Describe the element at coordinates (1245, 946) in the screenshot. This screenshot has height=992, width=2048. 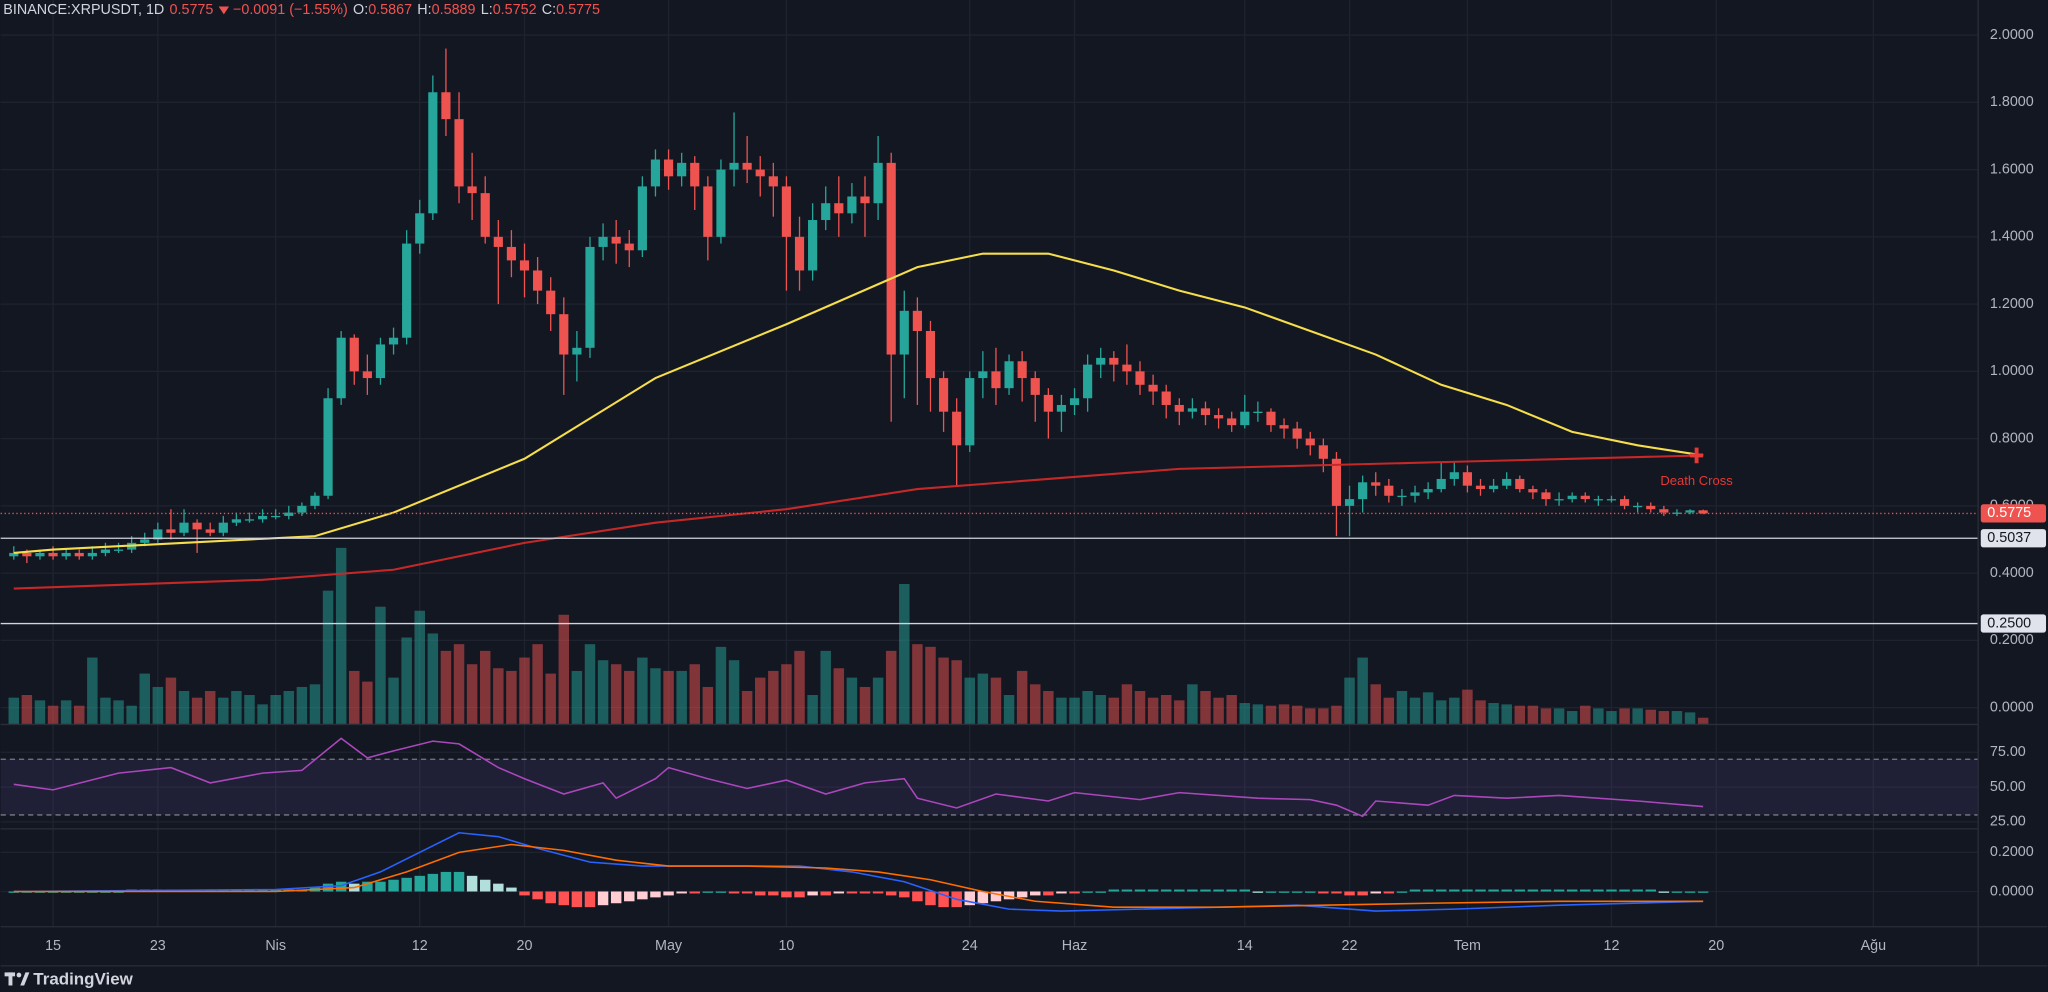
I see `x-tick-label: 14` at that location.